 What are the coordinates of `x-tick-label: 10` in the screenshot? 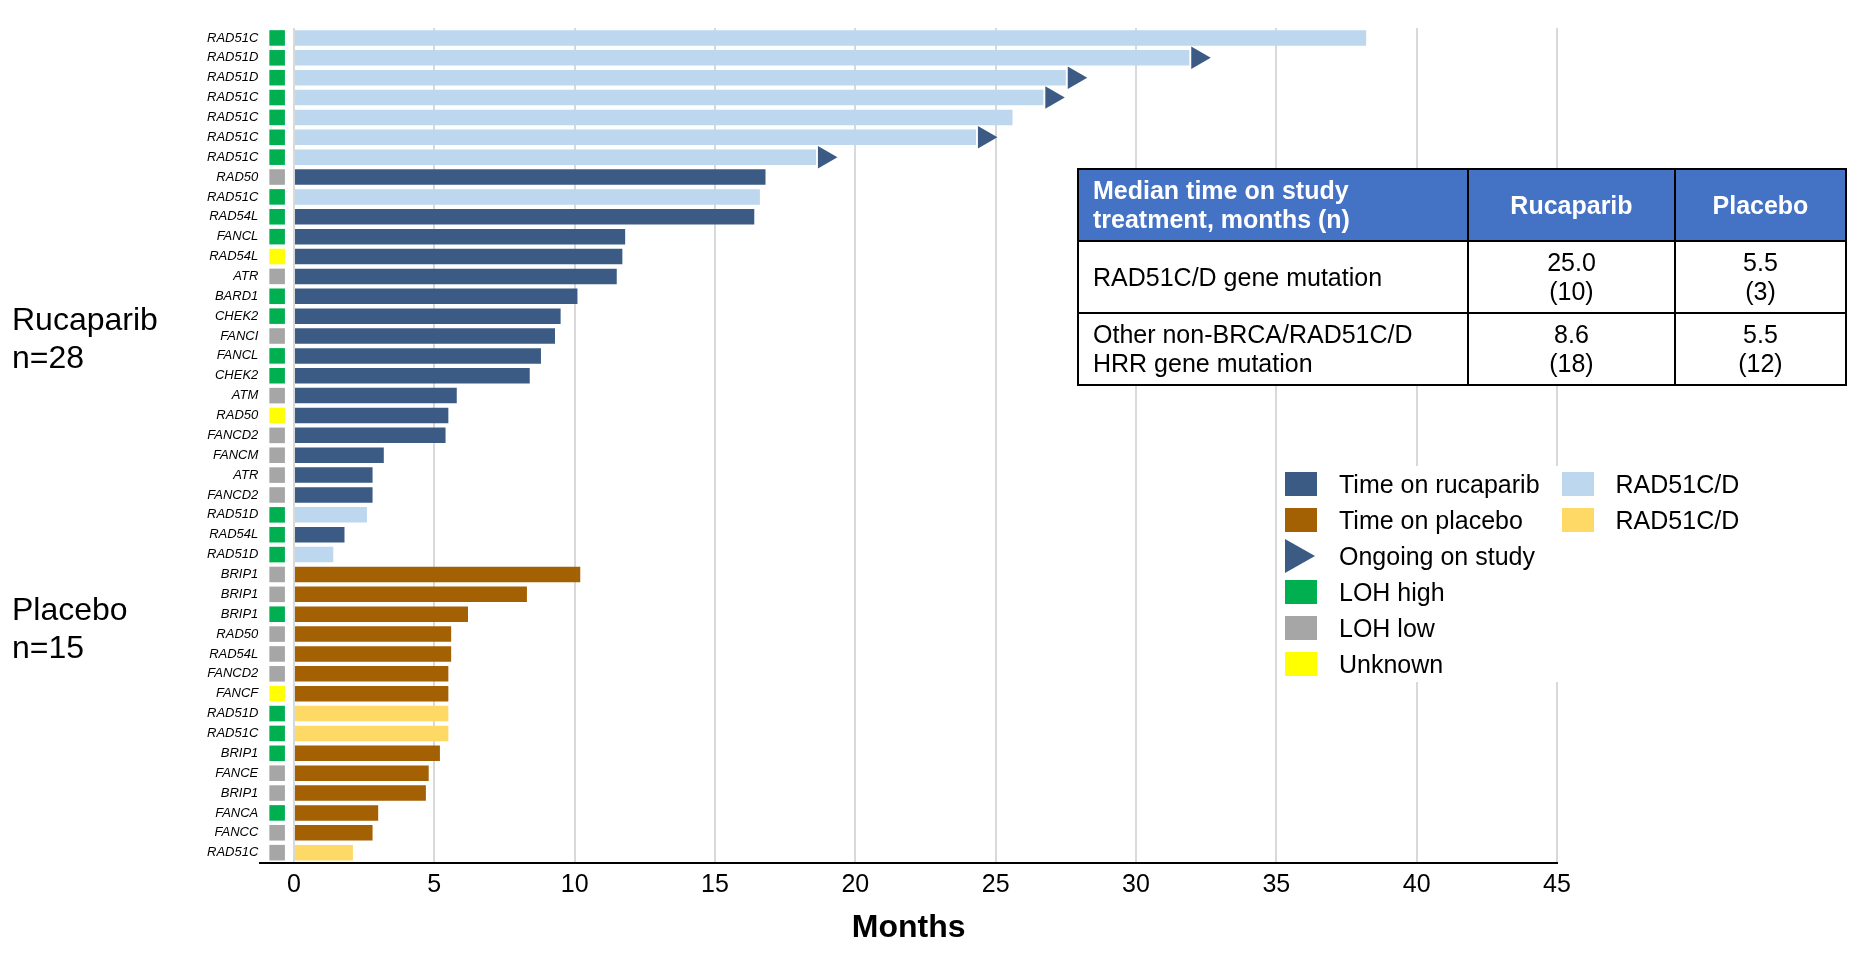 It's located at (574, 883).